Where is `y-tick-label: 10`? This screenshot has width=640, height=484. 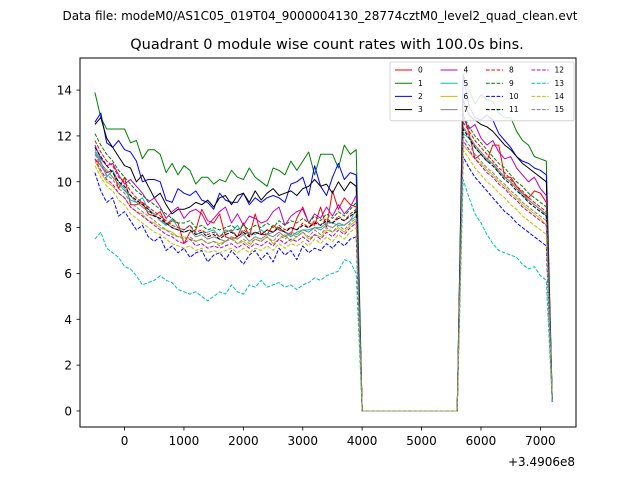 y-tick-label: 10 is located at coordinates (64, 182).